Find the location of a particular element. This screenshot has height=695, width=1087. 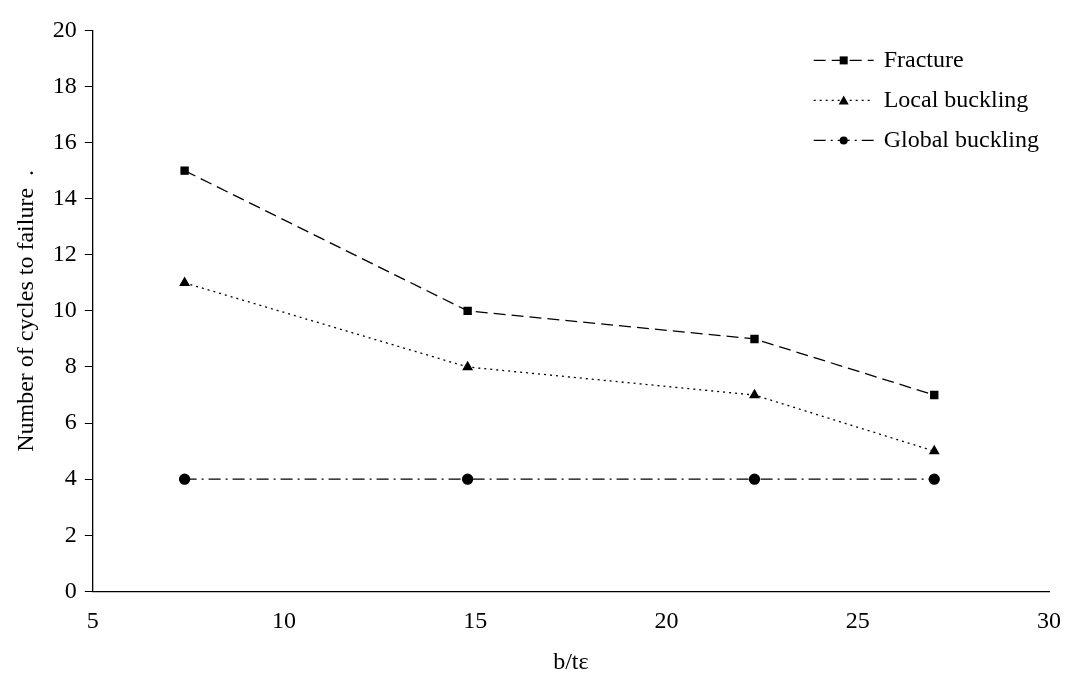

x-tick-label: 25 is located at coordinates (857, 620).